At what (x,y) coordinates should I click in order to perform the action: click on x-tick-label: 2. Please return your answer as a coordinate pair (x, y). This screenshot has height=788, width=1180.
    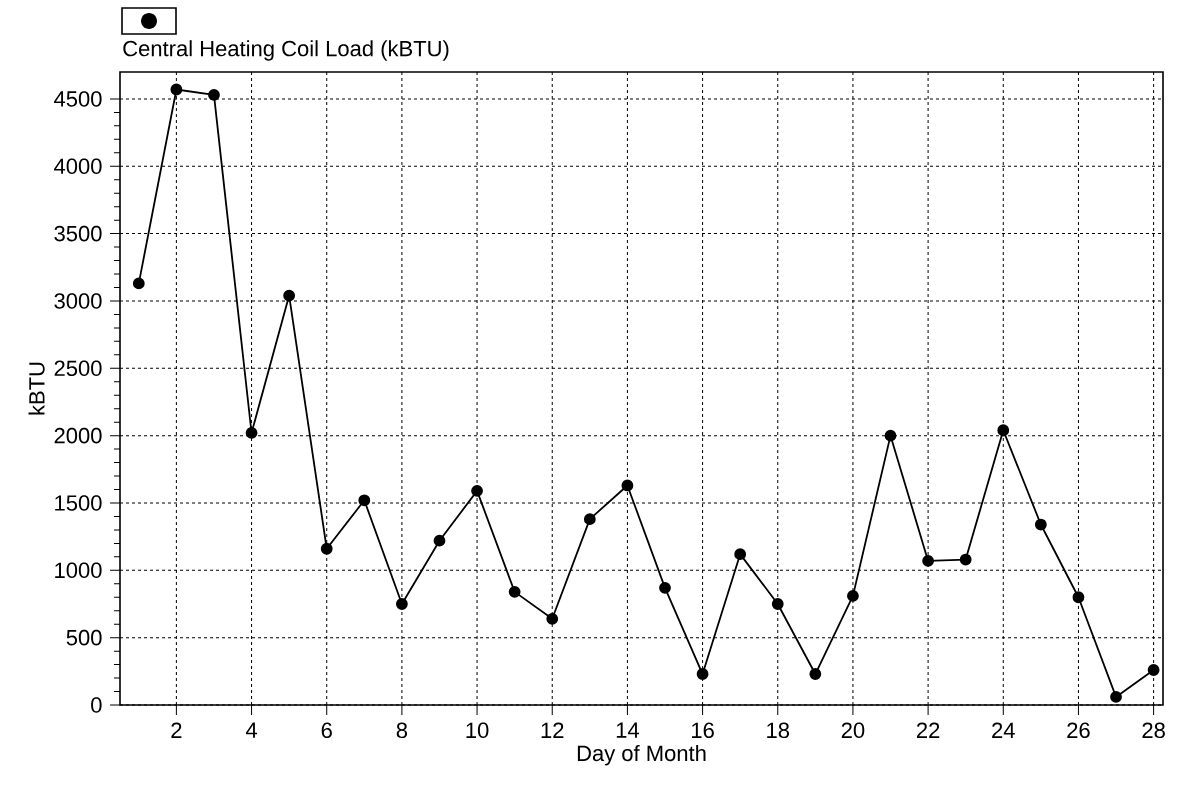
    Looking at the image, I should click on (176, 730).